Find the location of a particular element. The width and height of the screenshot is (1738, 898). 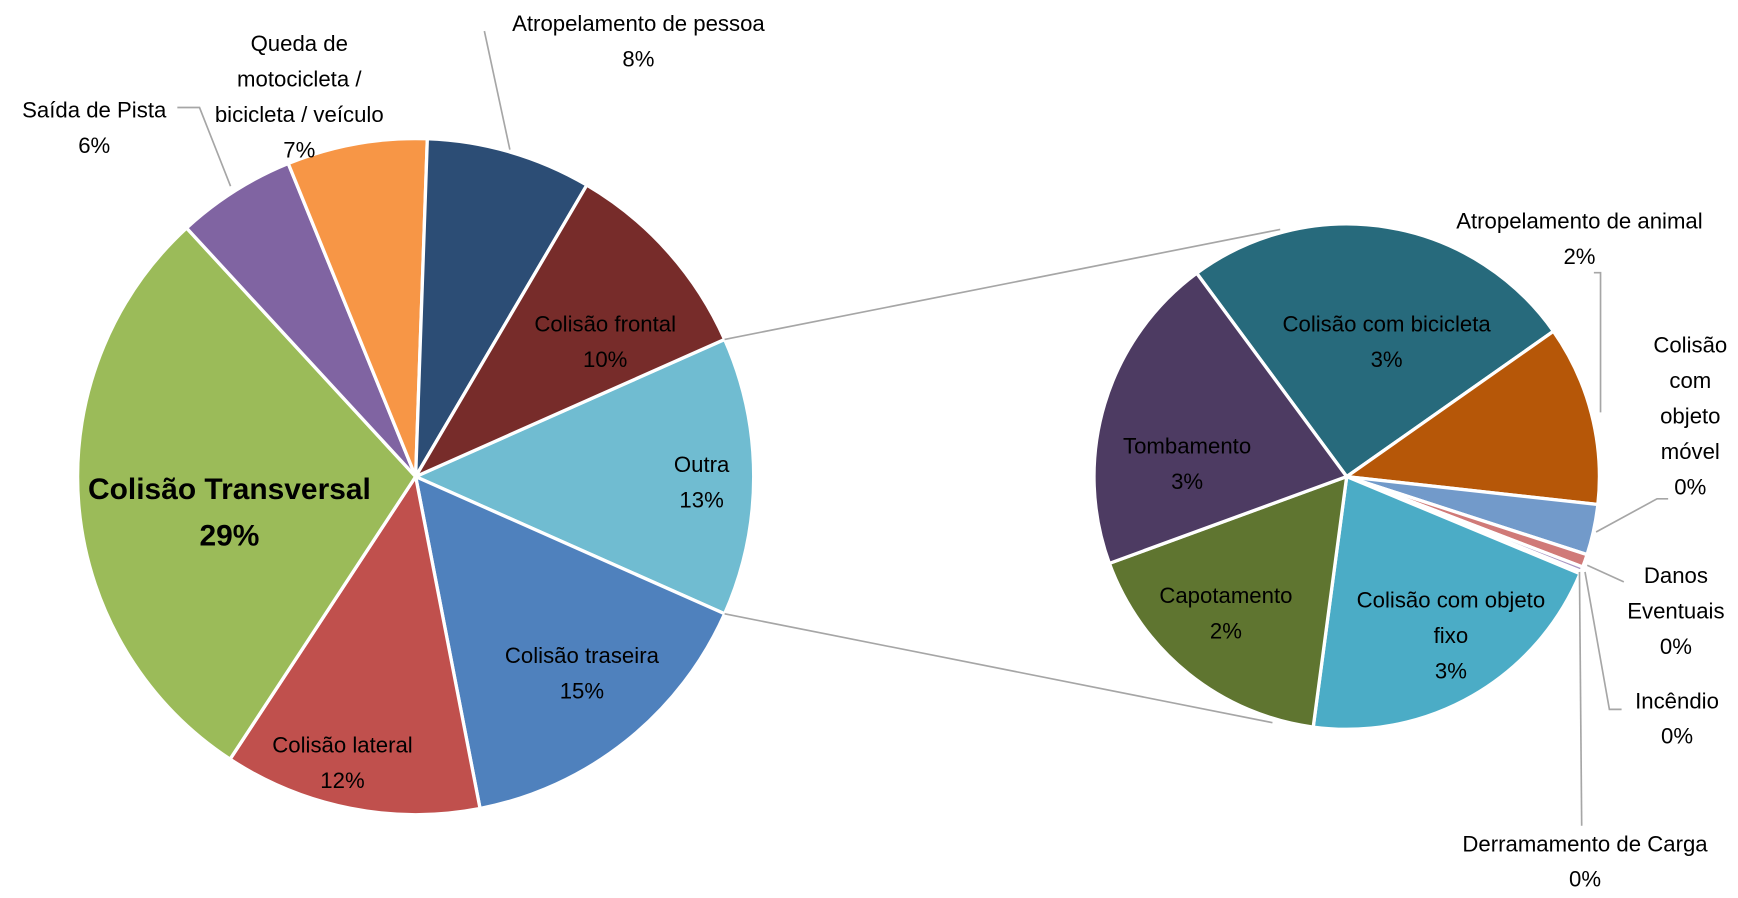

category-label: Colisão frontal is located at coordinates (605, 324).